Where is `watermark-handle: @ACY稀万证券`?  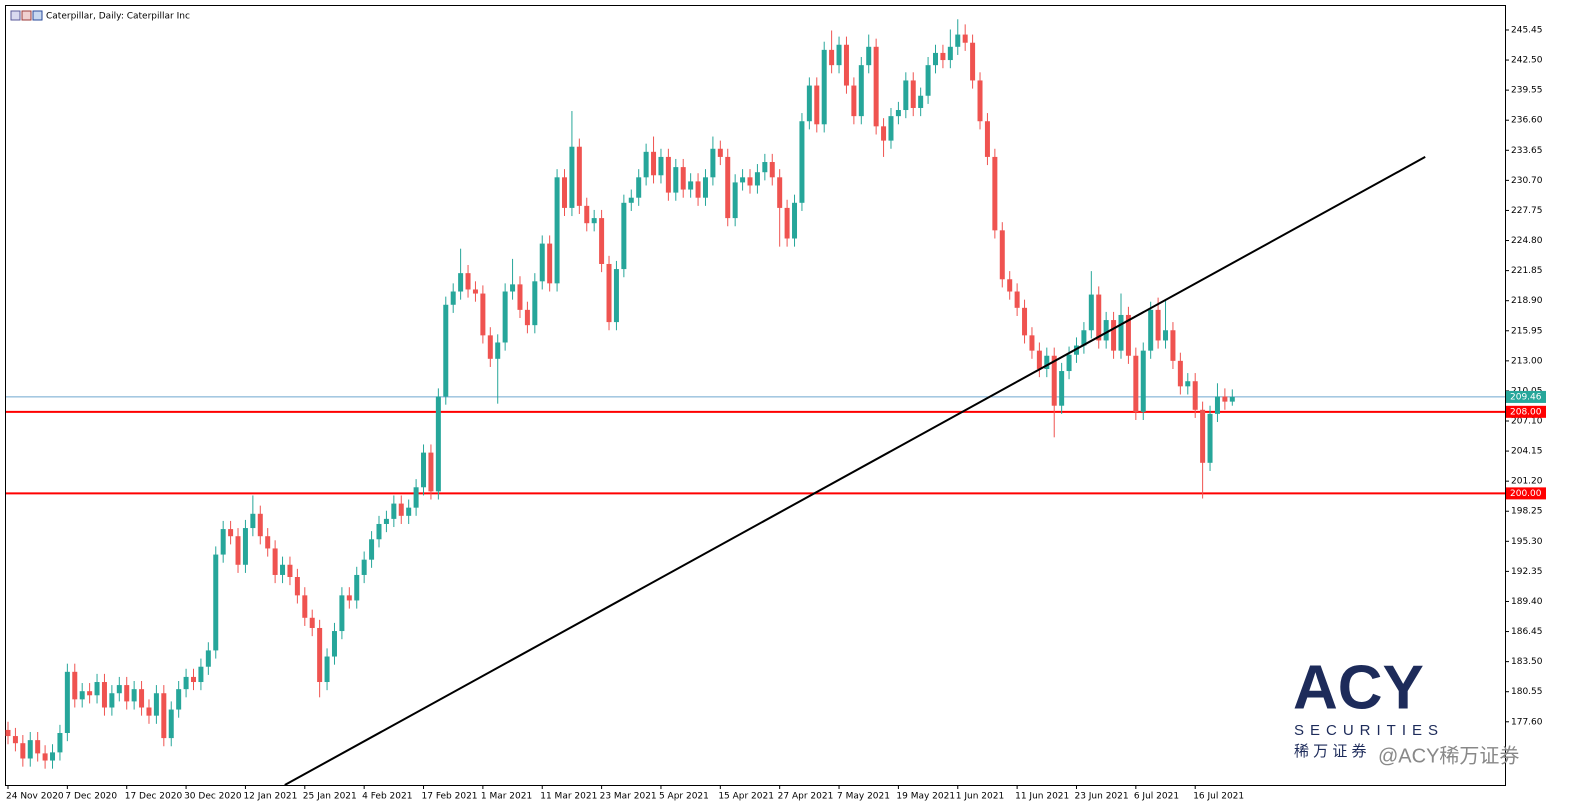
watermark-handle: @ACY稀万证券 is located at coordinates (1448, 755).